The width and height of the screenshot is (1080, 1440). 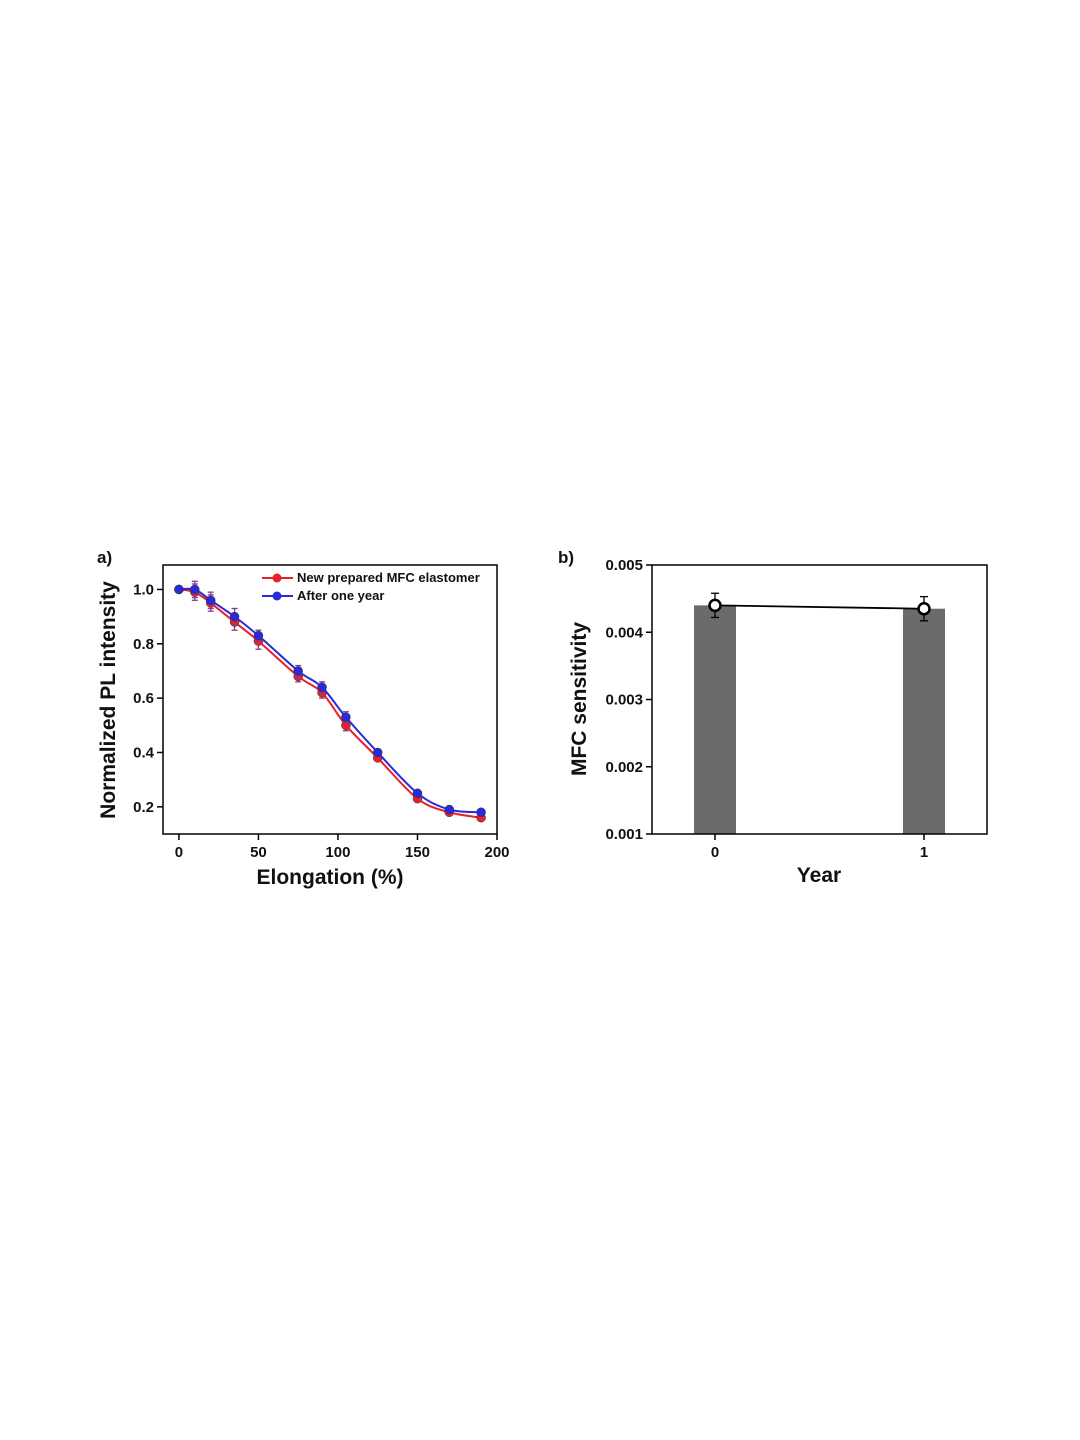 I want to click on panel-a-ylabel: Normalized PL intensity, so click(x=108, y=700).